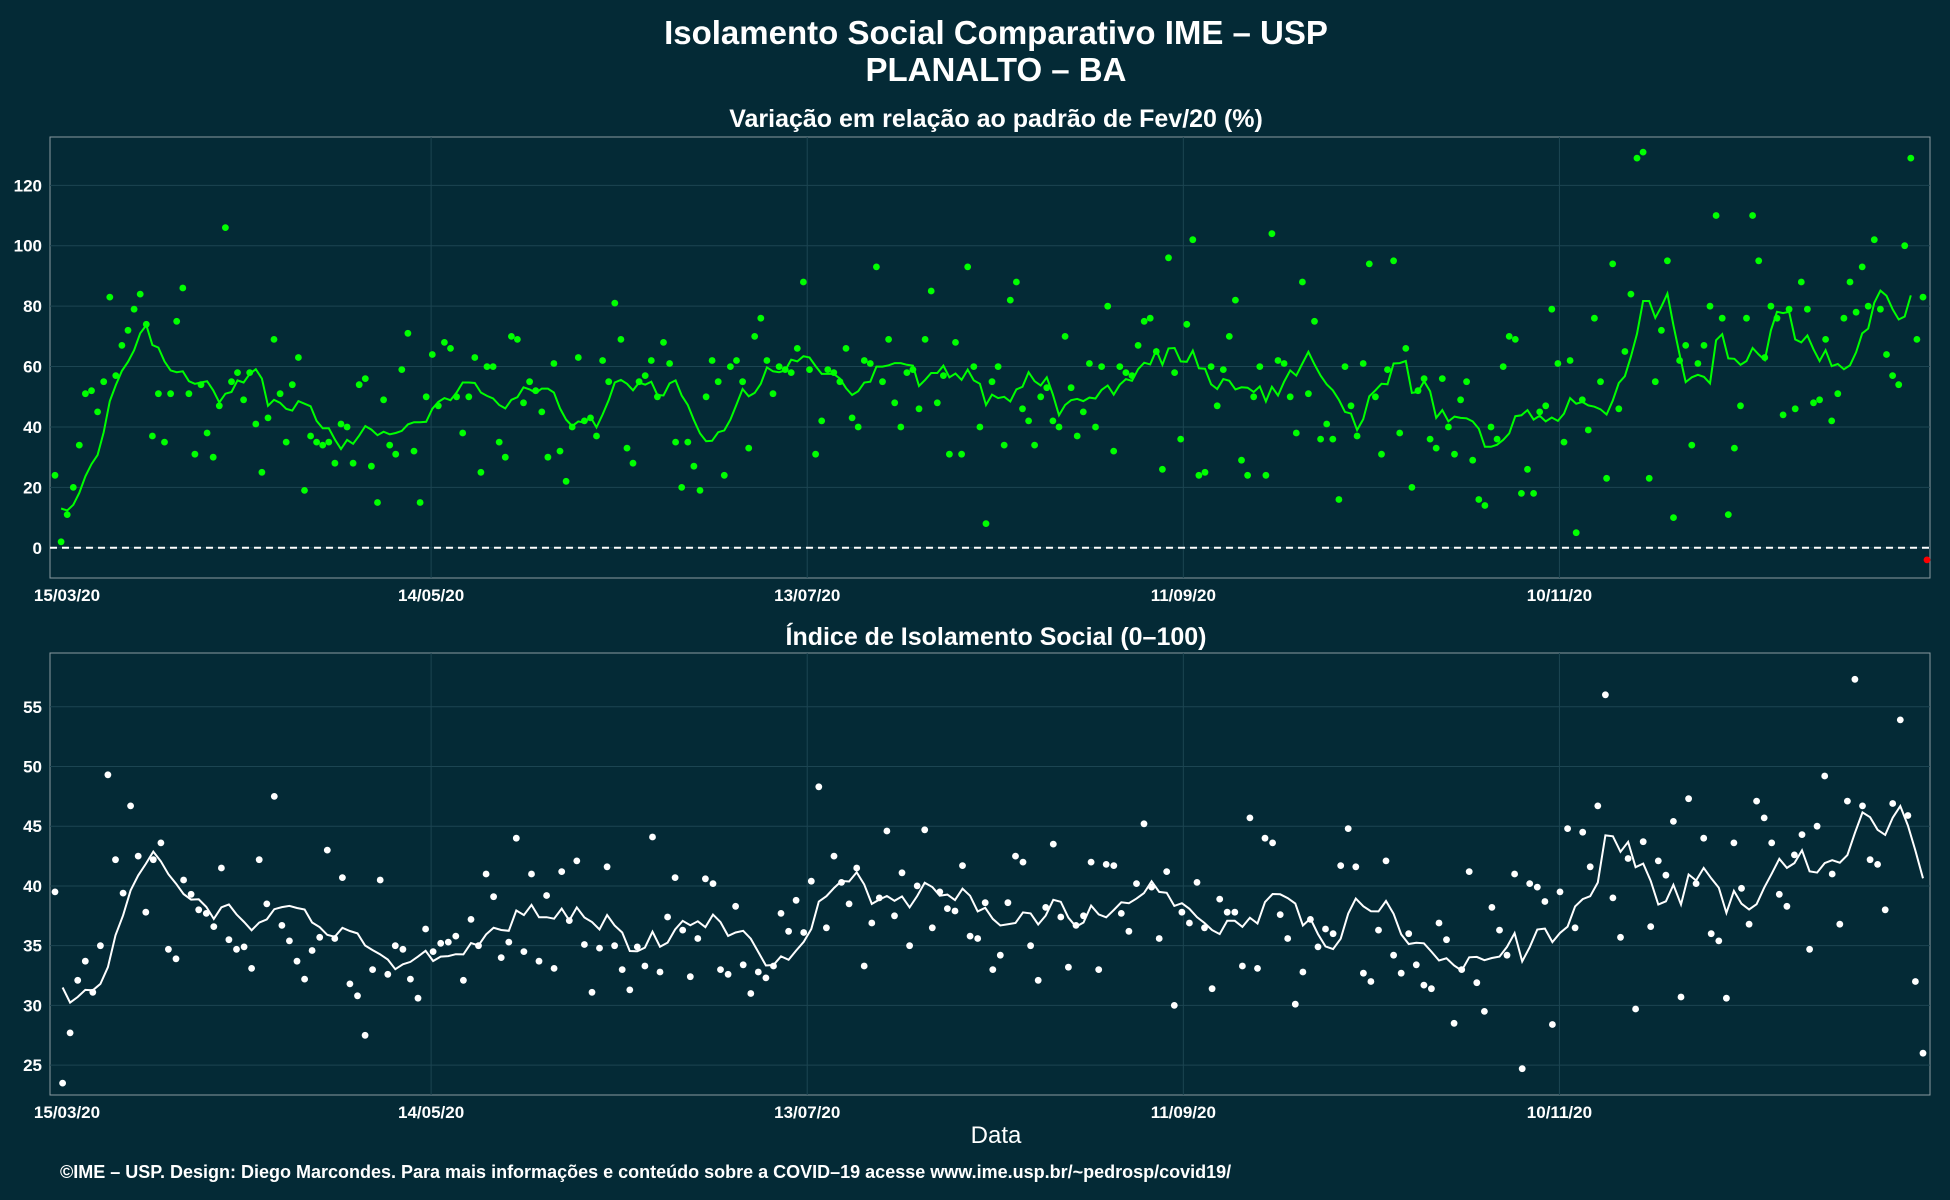  What do you see at coordinates (37, 548) in the screenshot?
I see `variation-y-tick-label: 0` at bounding box center [37, 548].